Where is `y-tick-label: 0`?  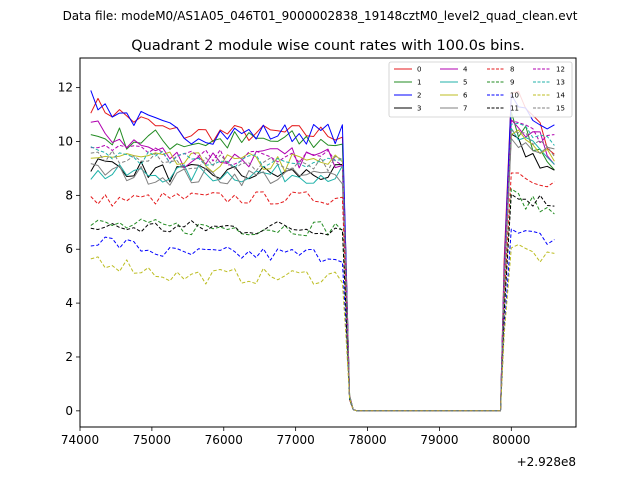
y-tick-label: 0 is located at coordinates (69, 411).